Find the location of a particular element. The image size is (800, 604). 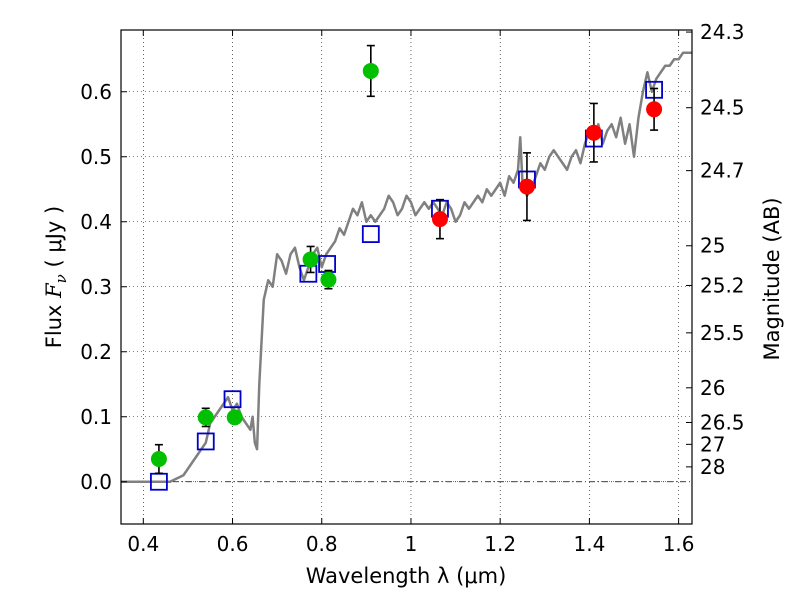

x-tick-label: 0.8 is located at coordinates (322, 544).